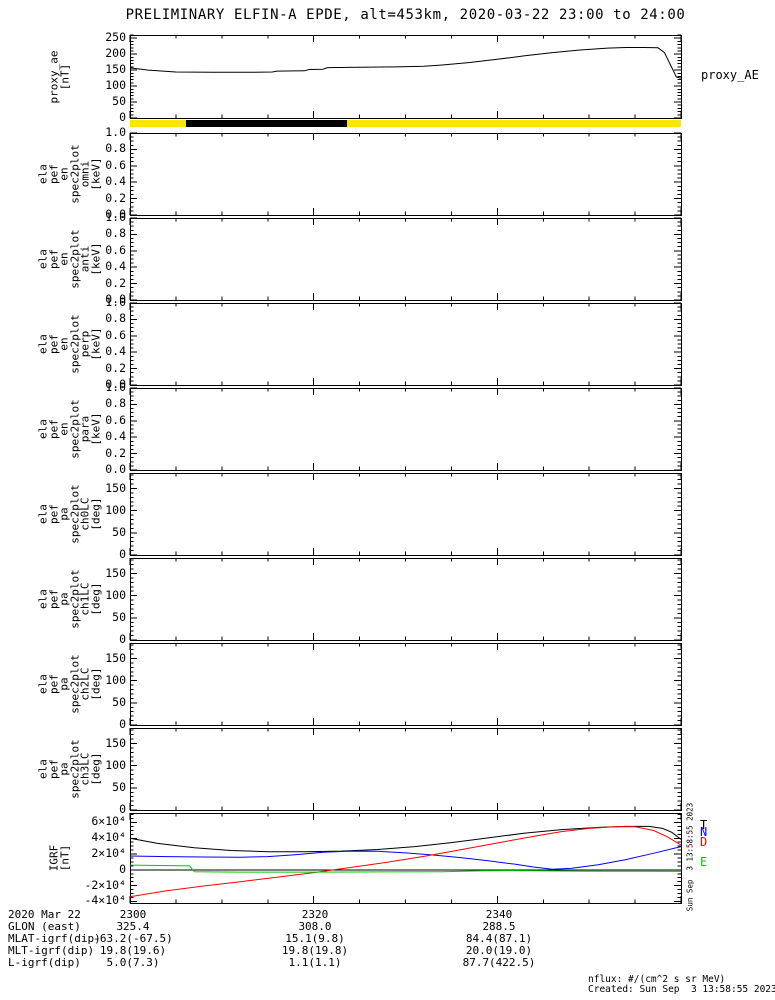  Describe the element at coordinates (681, 989) in the screenshot. I see `created-timestamp: Created: Sun Sep 3 13:58:55 2023` at that location.